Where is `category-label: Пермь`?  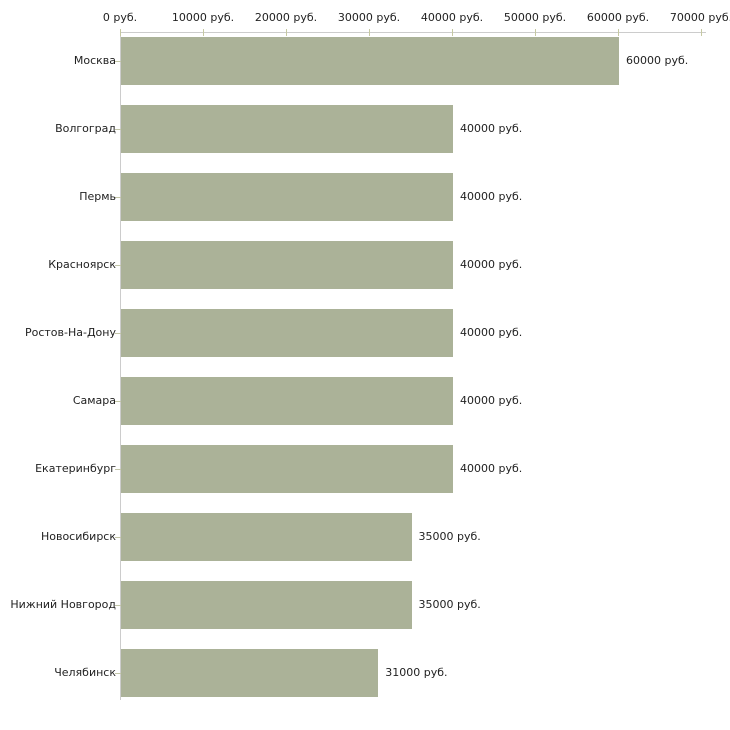
category-label: Пермь is located at coordinates (97, 196).